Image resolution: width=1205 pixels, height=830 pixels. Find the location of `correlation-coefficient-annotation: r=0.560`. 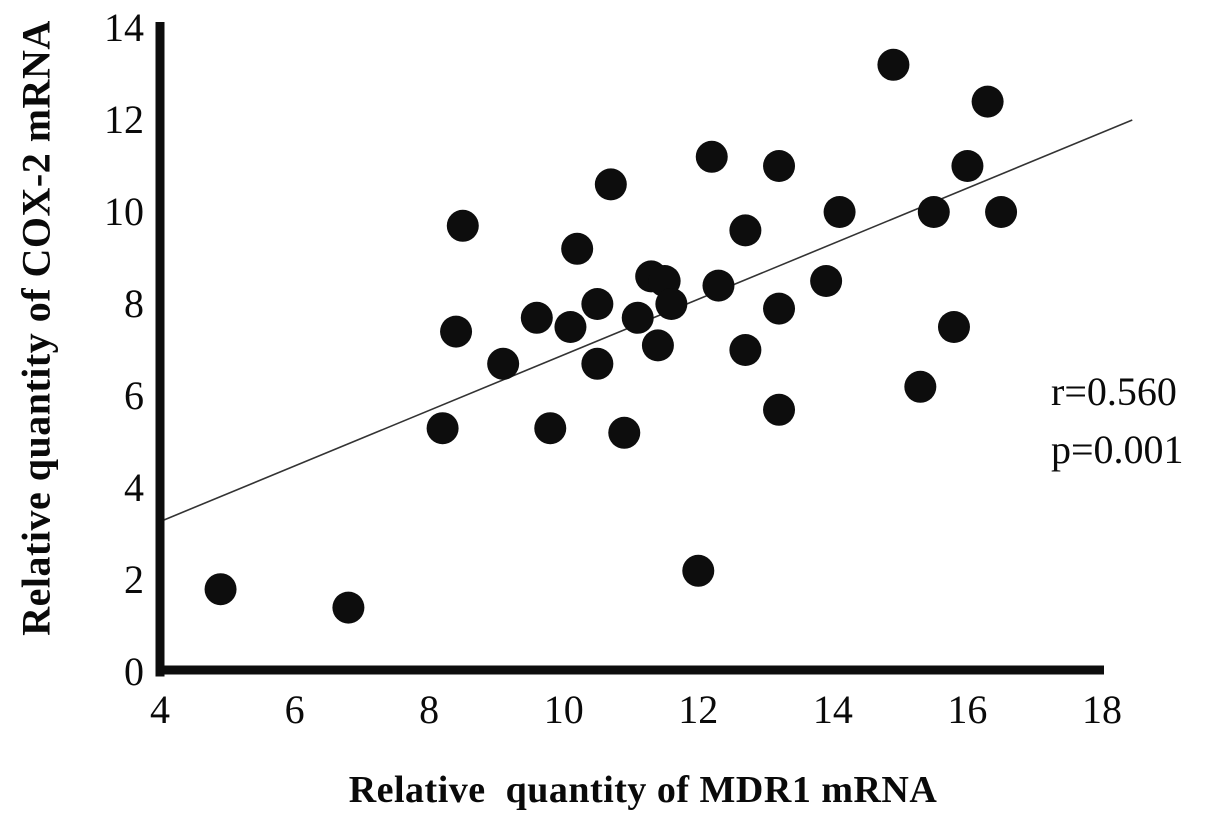

correlation-coefficient-annotation: r=0.560 is located at coordinates (1114, 391).